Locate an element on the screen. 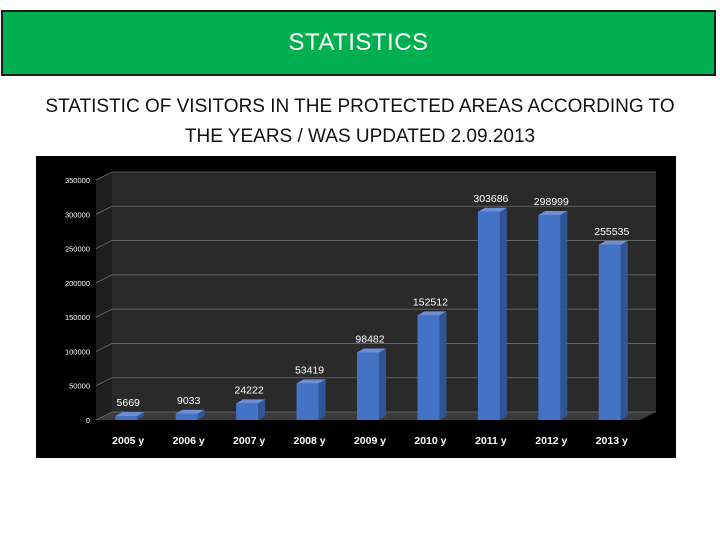  y-tick-label: 350000 is located at coordinates (77, 180).